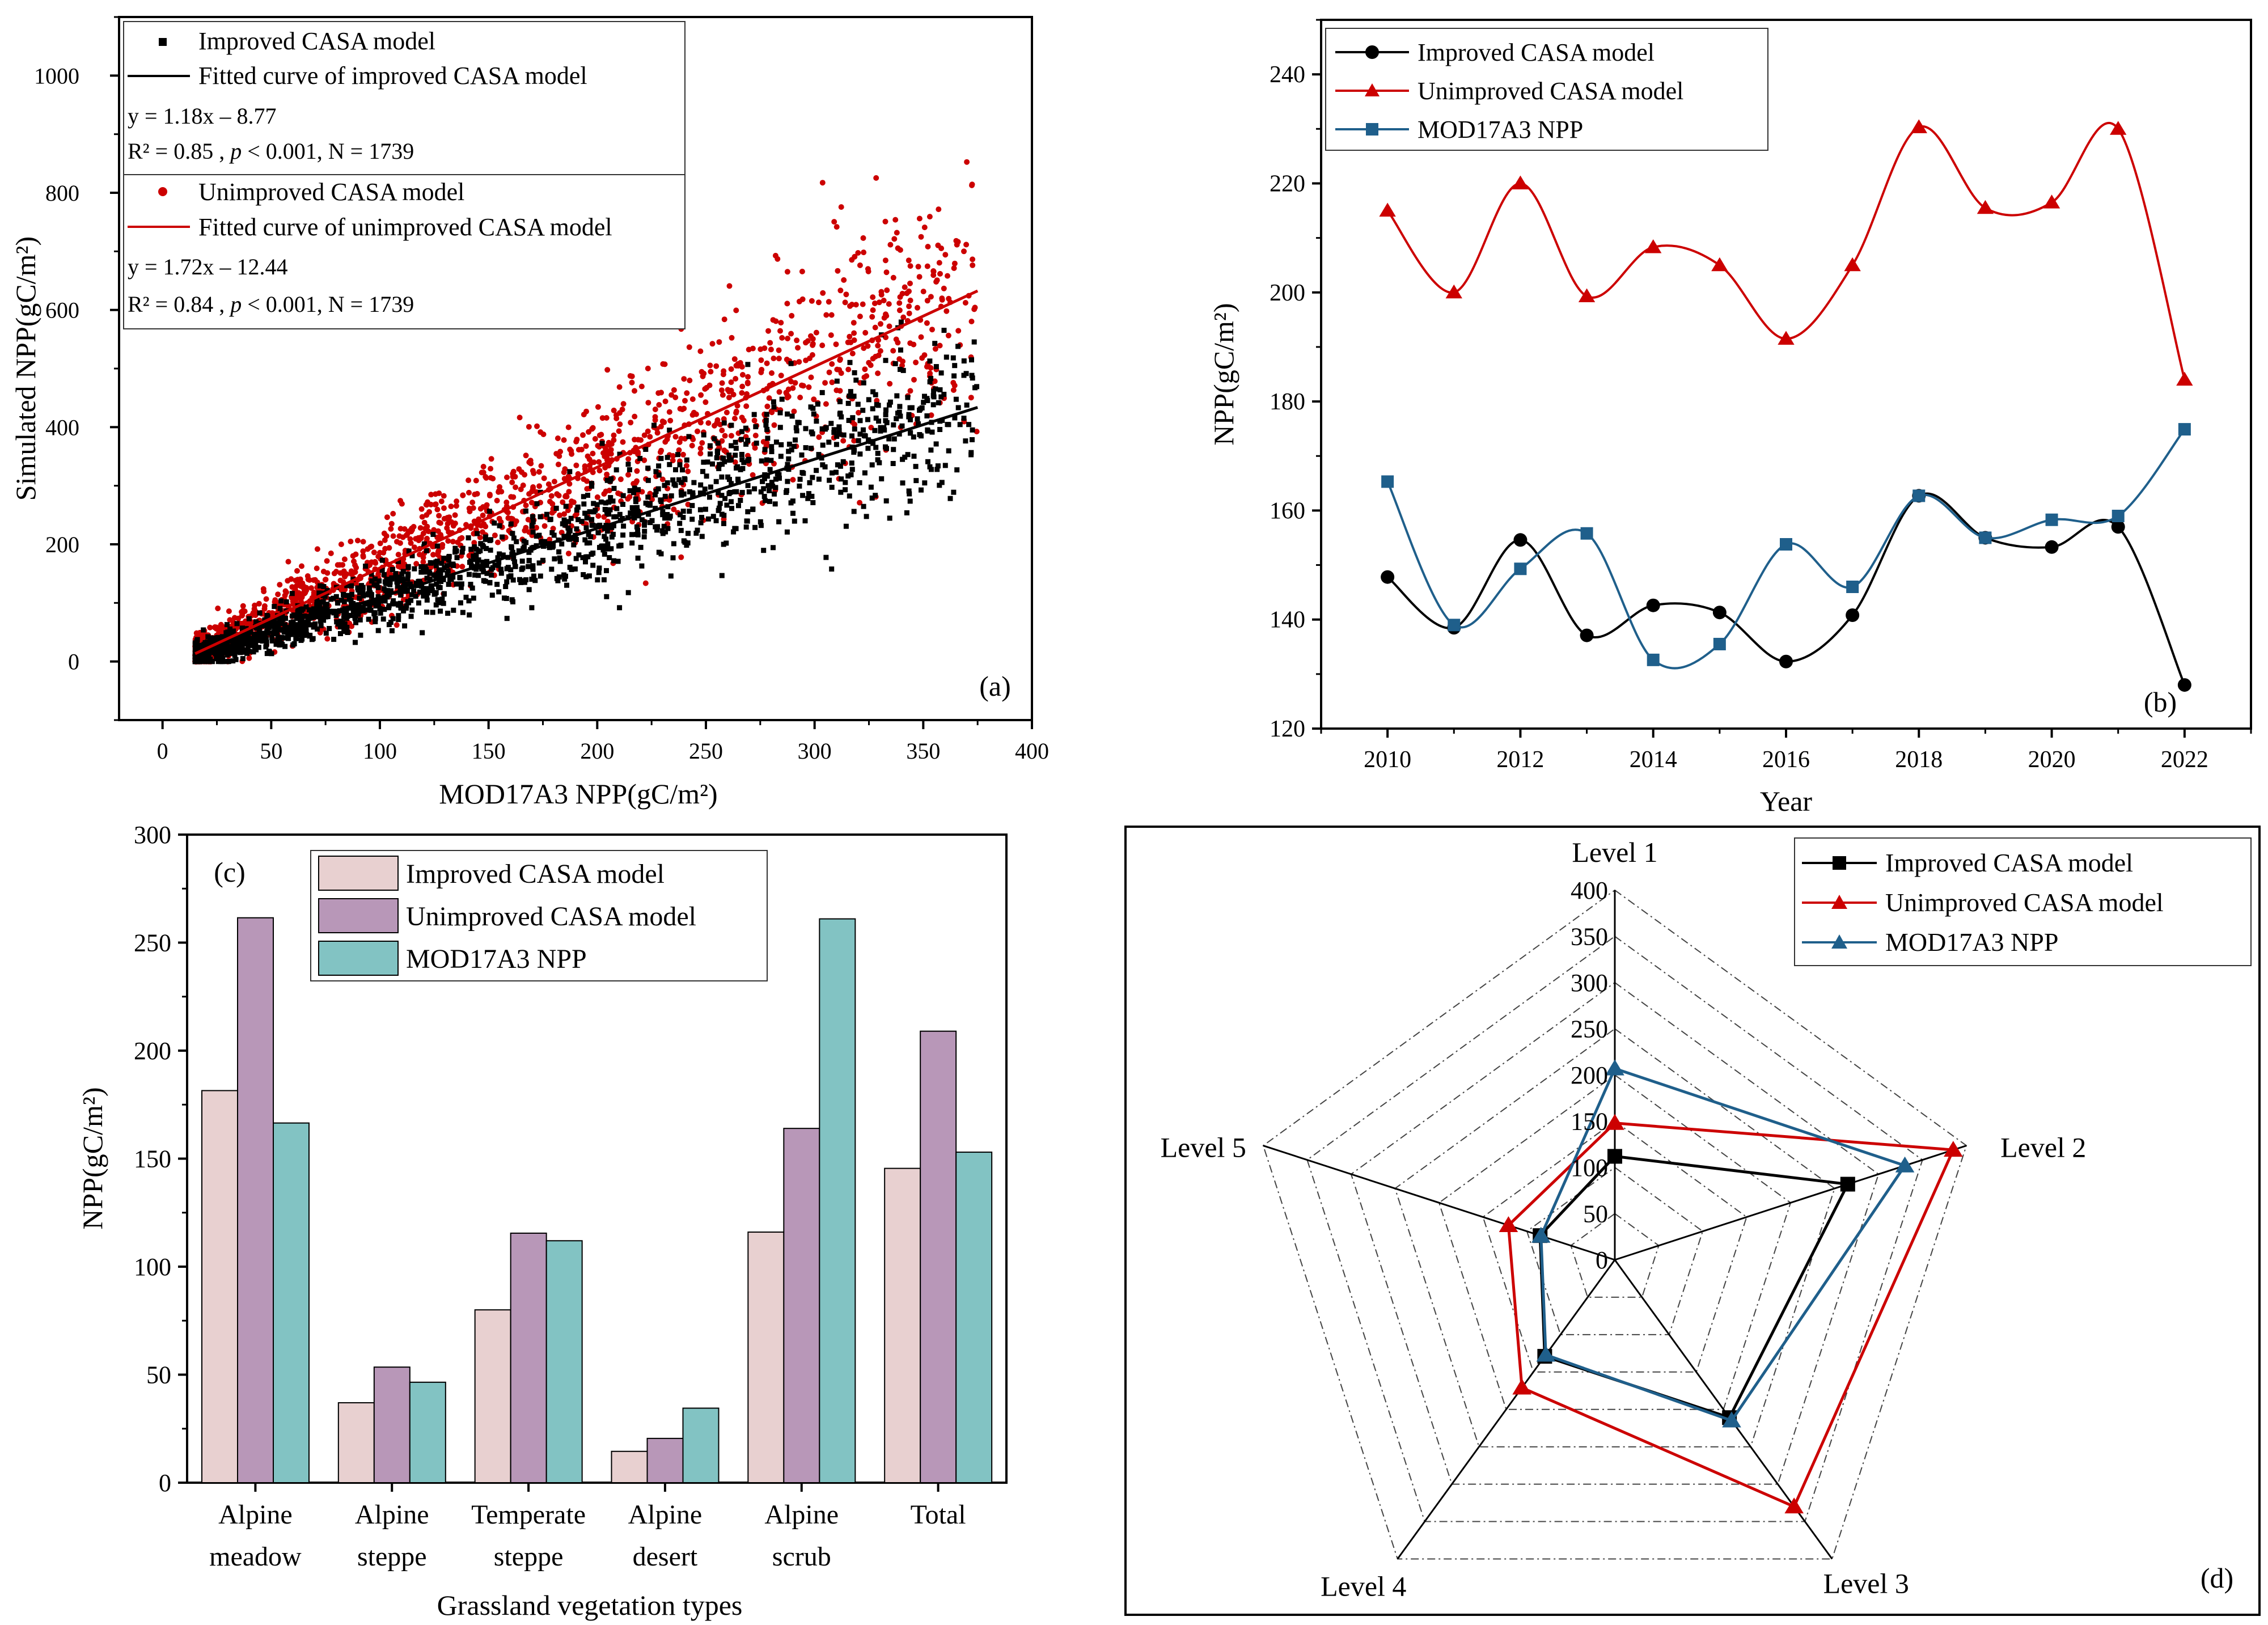 This screenshot has width=2268, height=1625. I want to click on legend-label-improved: Improved CASA model, so click(316, 41).